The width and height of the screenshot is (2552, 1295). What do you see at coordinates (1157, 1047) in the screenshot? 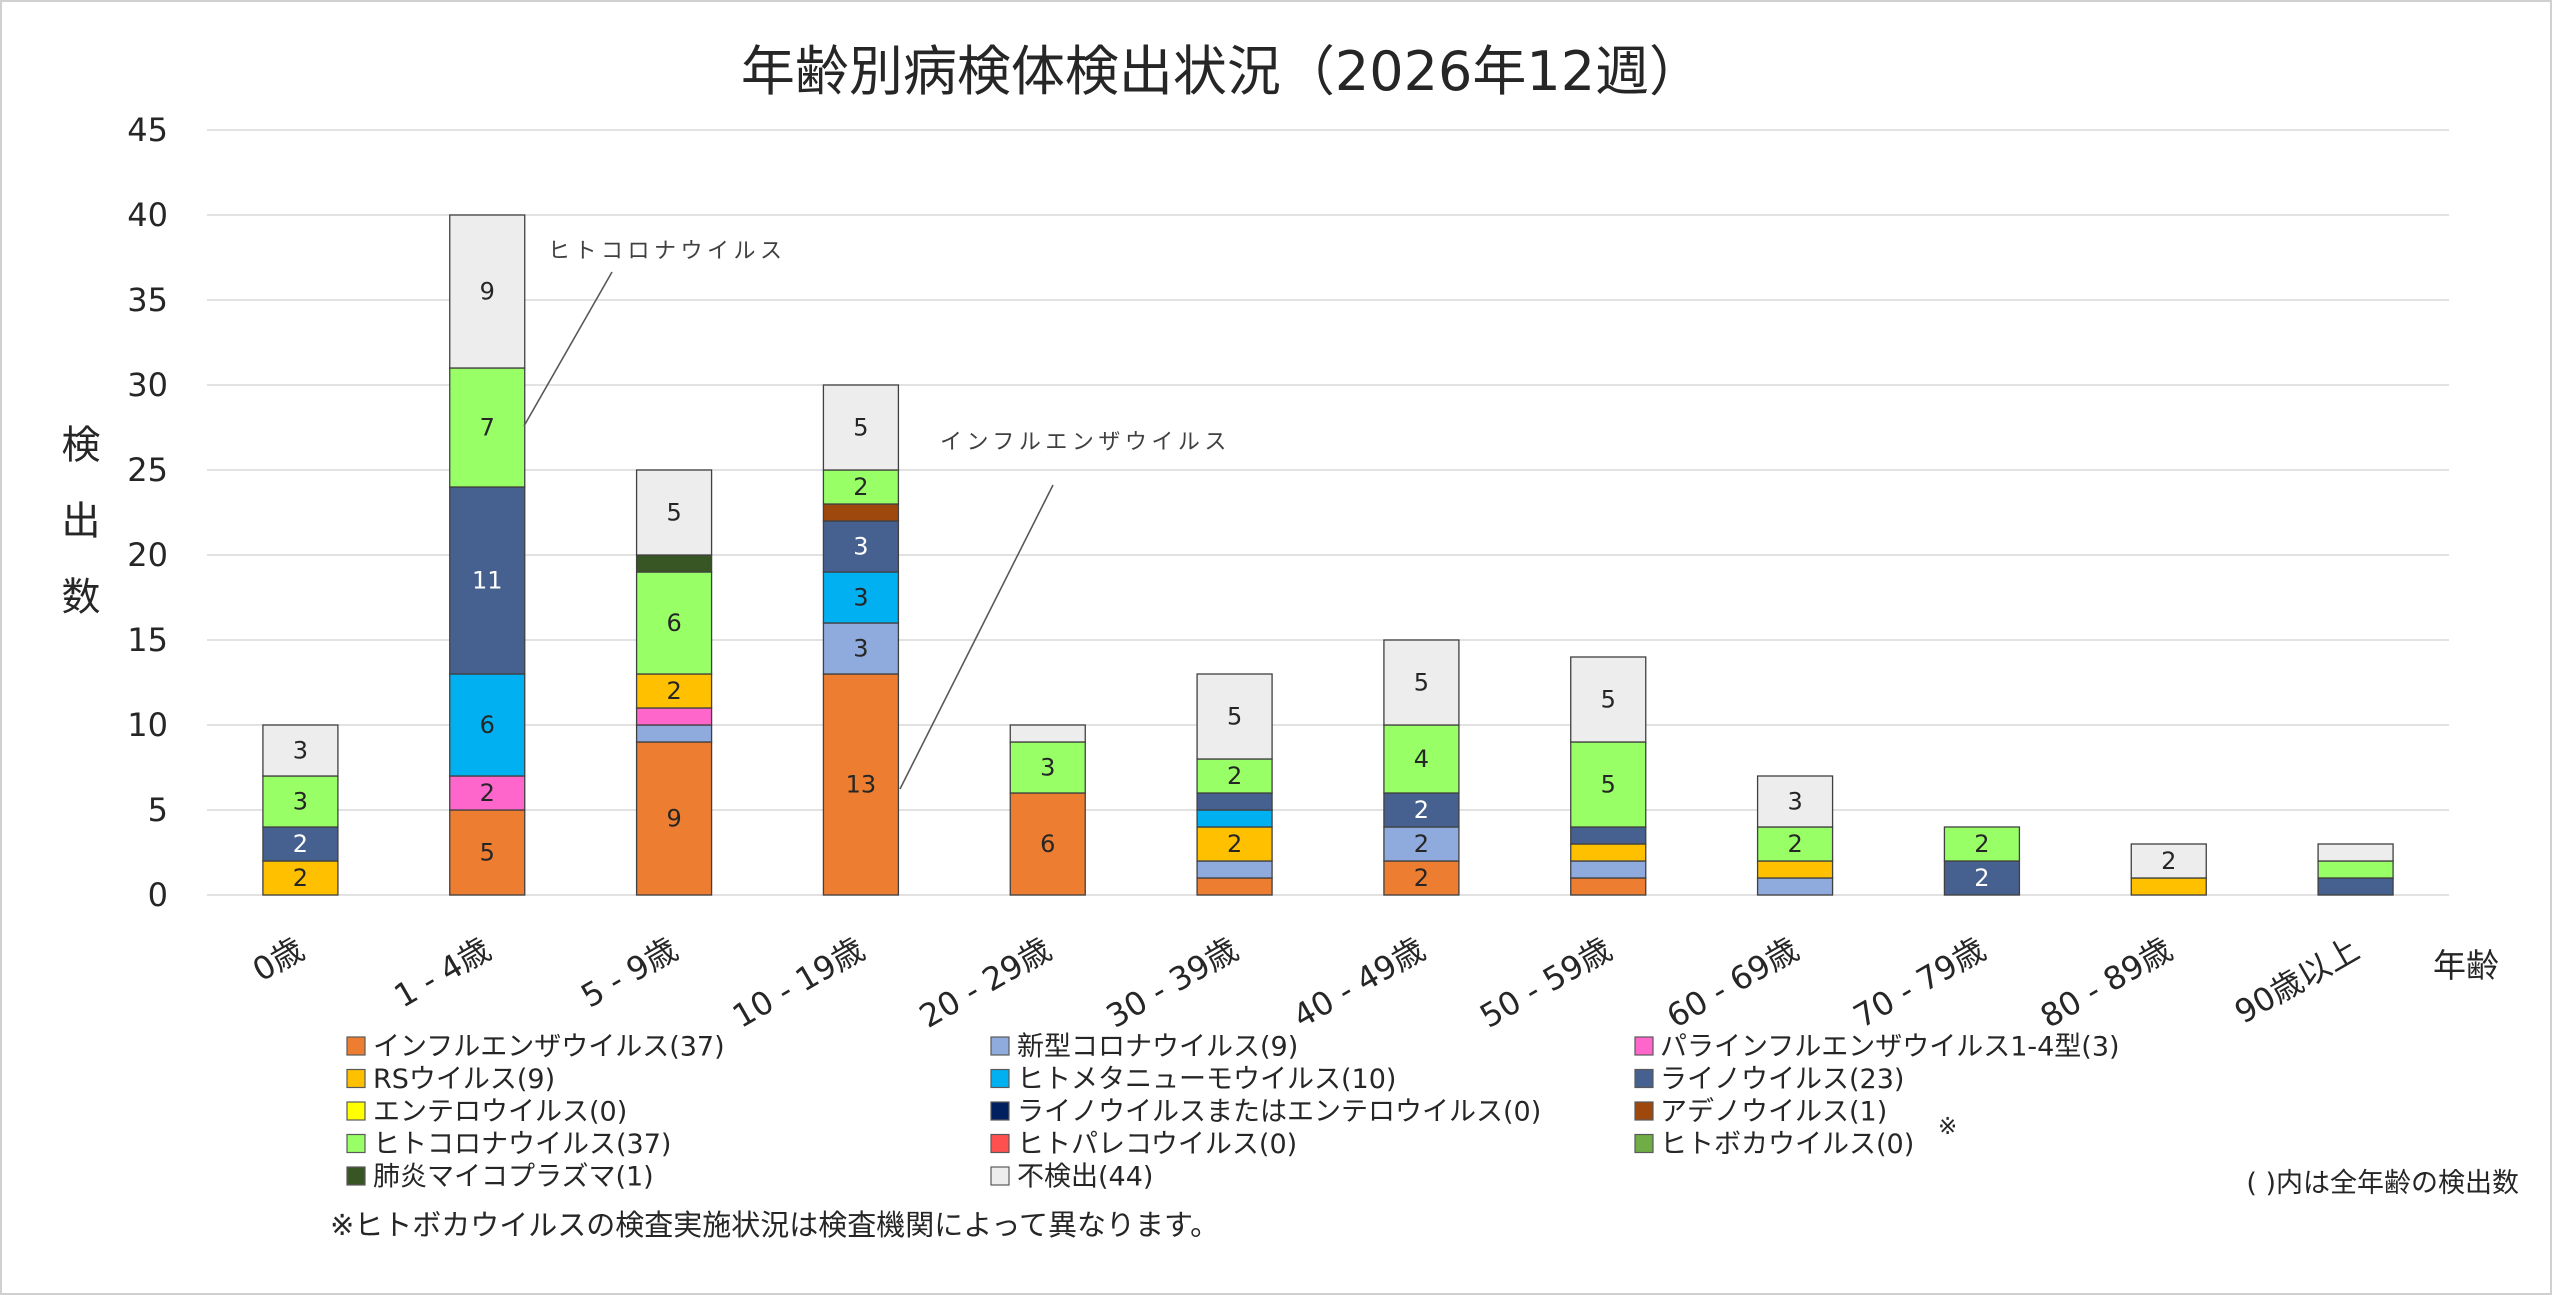
I see `legend-label: 新型コロナウイルス(9)` at bounding box center [1157, 1047].